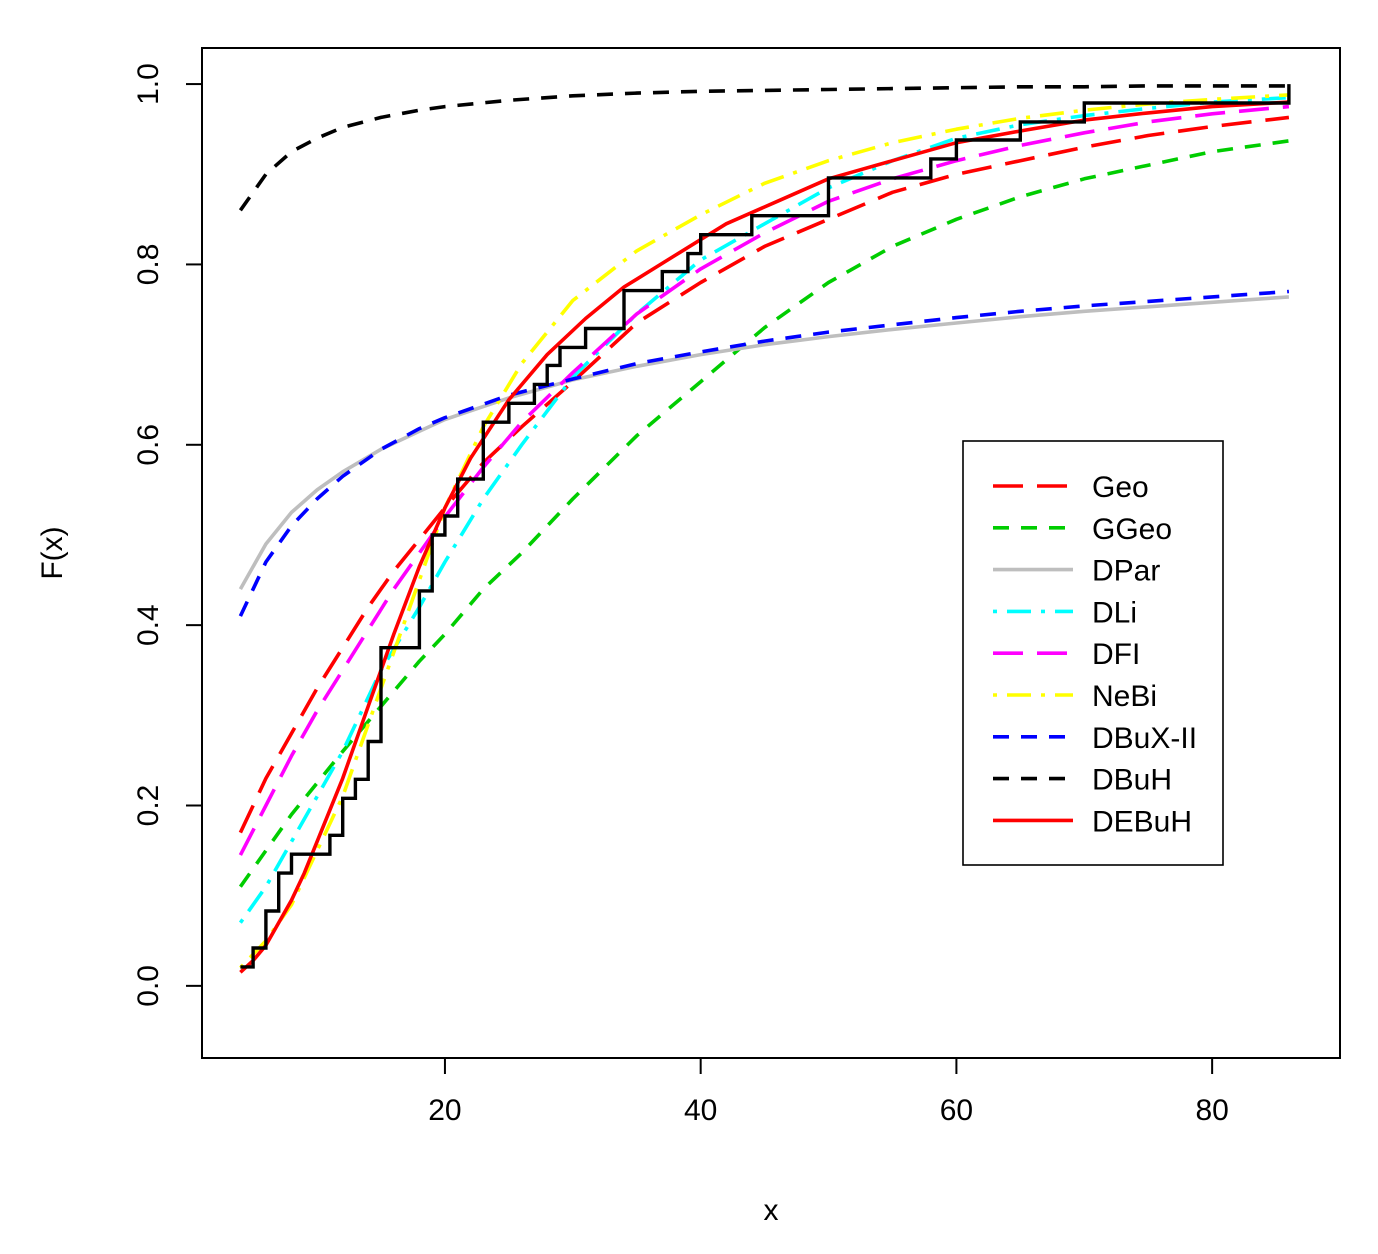 This screenshot has width=1378, height=1254. I want to click on legend-label-dli: DLi, so click(1114, 612).